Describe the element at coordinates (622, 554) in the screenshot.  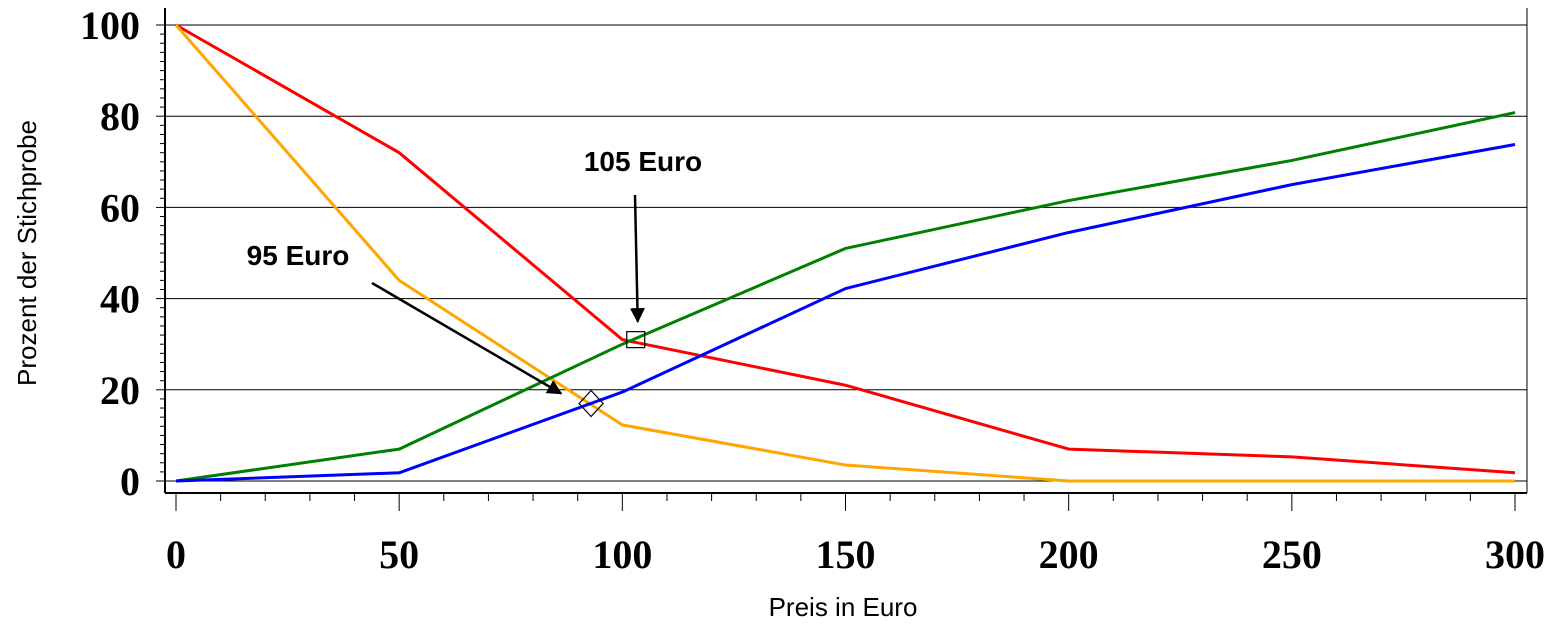
I see `x-tick-label: 100` at that location.